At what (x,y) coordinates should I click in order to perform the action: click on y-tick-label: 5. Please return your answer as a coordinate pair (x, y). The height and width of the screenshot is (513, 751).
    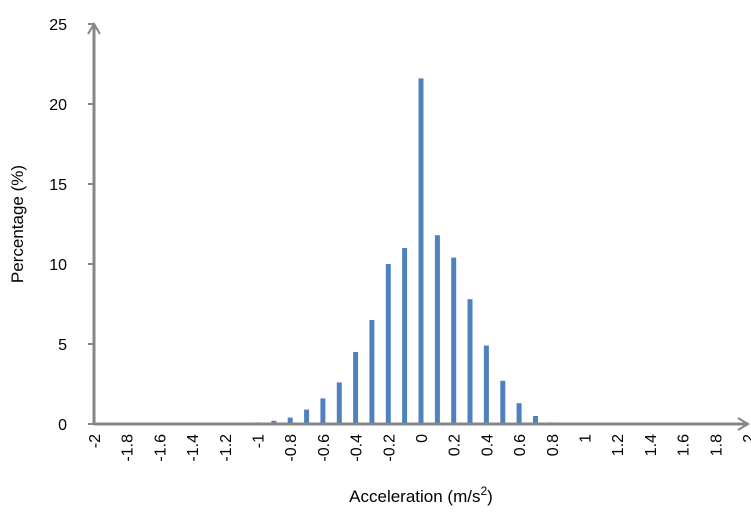
    Looking at the image, I should click on (62, 345).